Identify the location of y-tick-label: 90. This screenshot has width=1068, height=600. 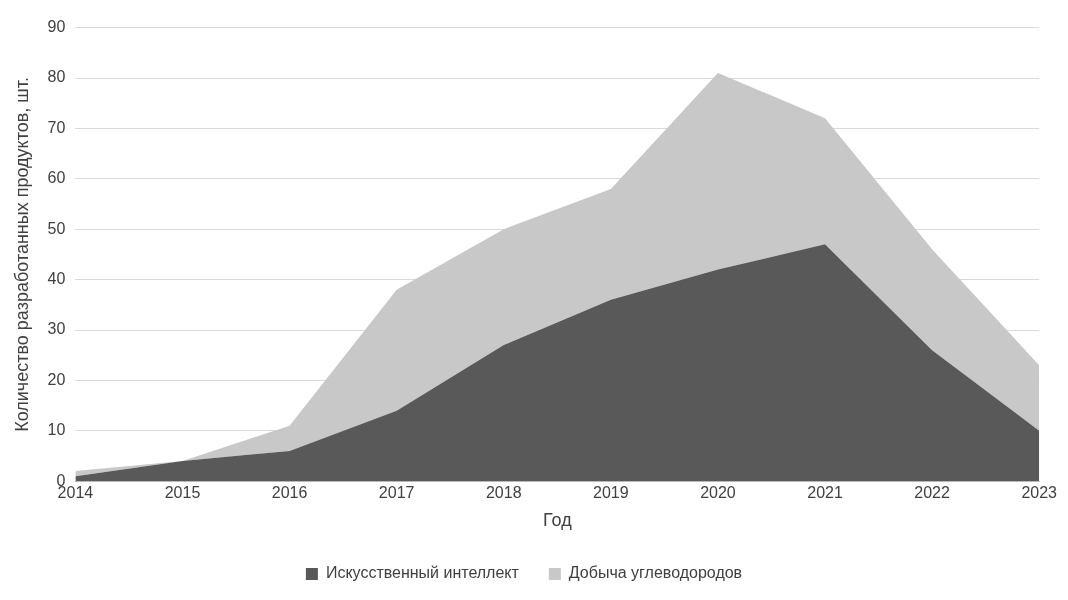
(56, 27).